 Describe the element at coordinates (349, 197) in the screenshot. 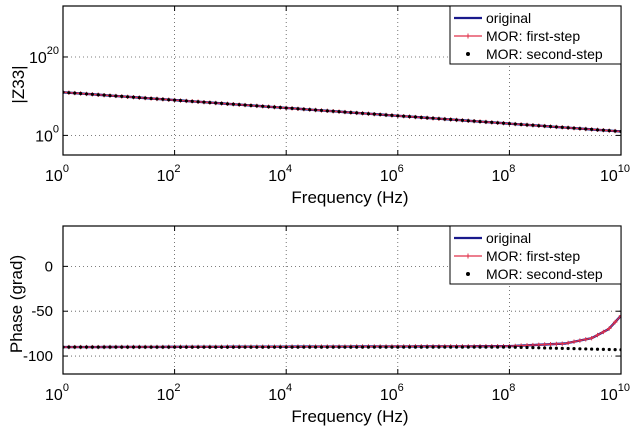

I see `x-axis-label: Frequency (Hz)` at that location.